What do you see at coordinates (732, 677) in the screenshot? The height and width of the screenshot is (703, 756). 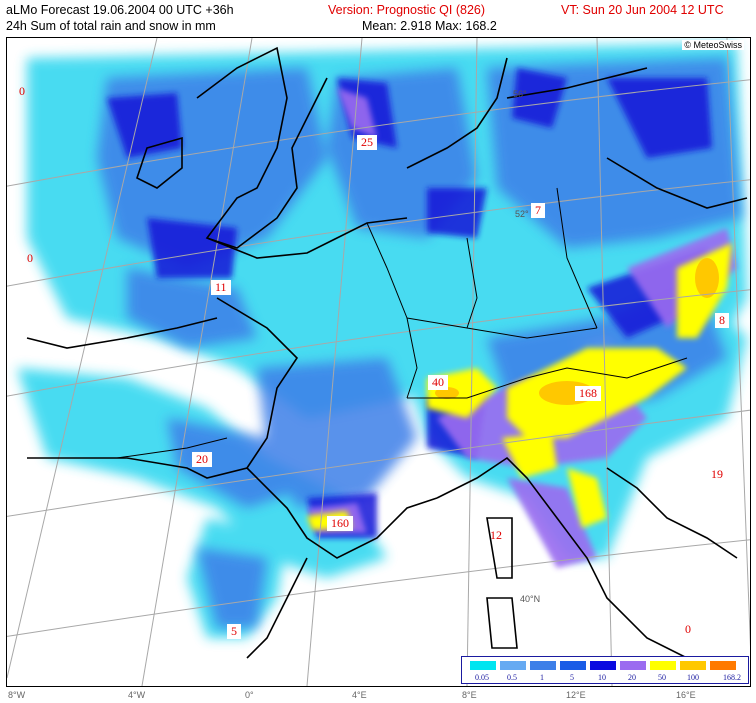 I see `legend-label: 168.2` at bounding box center [732, 677].